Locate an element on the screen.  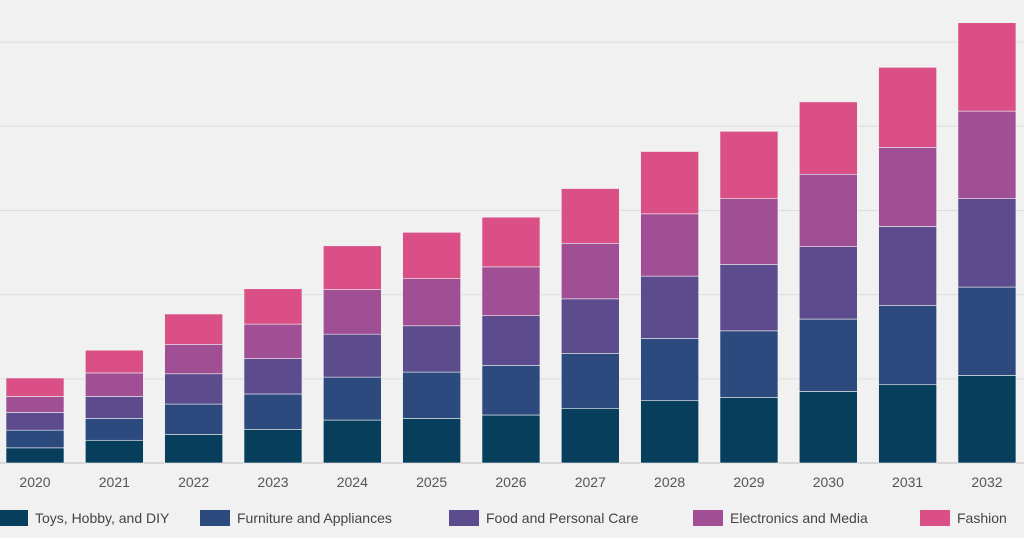
bar-segment-2028-s0 is located at coordinates (669, 432).